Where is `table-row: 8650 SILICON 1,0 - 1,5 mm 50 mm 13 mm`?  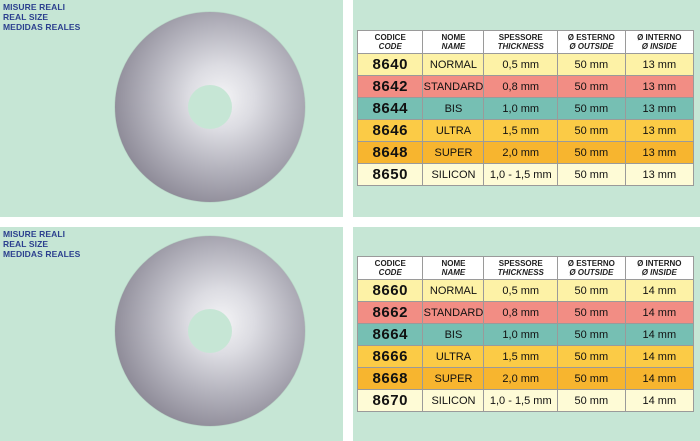
table-row: 8650 SILICON 1,0 - 1,5 mm 50 mm 13 mm is located at coordinates (525, 174).